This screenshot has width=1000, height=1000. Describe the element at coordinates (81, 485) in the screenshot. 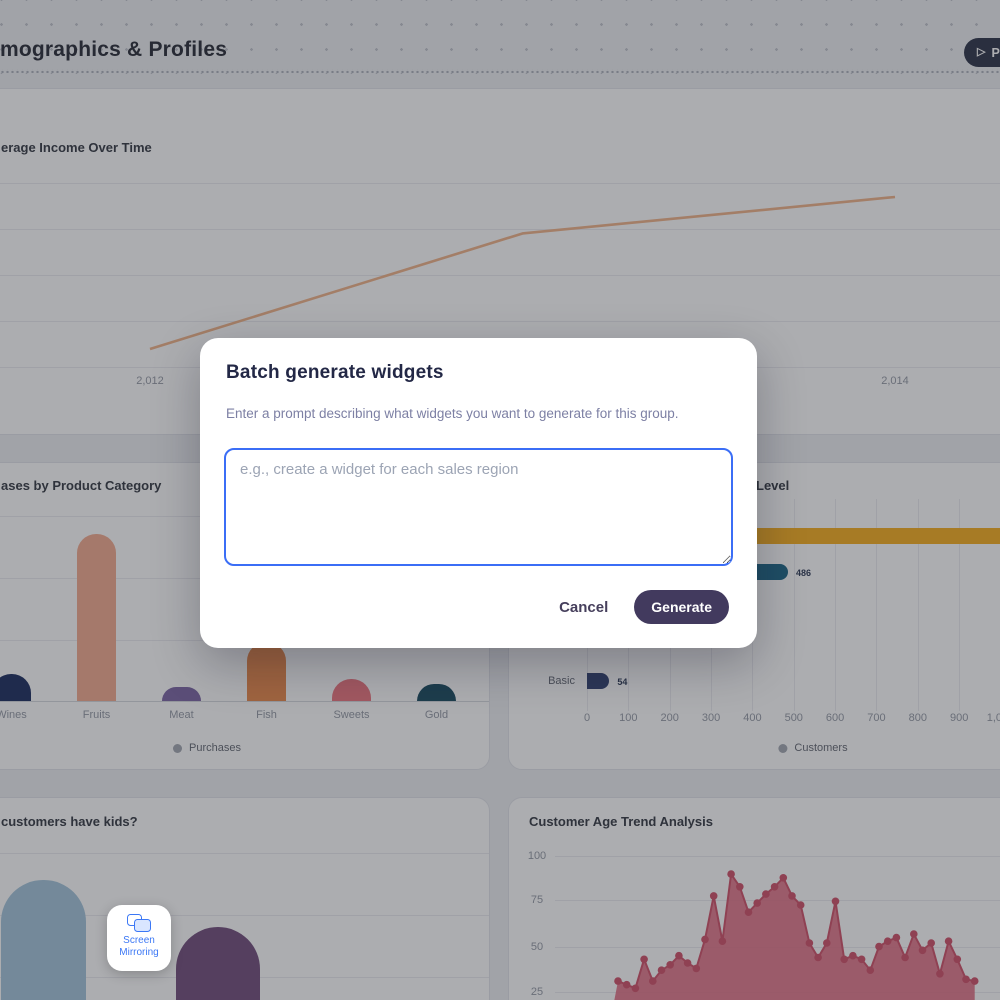

I see `chart-title-purchases: ases by Product Category` at that location.